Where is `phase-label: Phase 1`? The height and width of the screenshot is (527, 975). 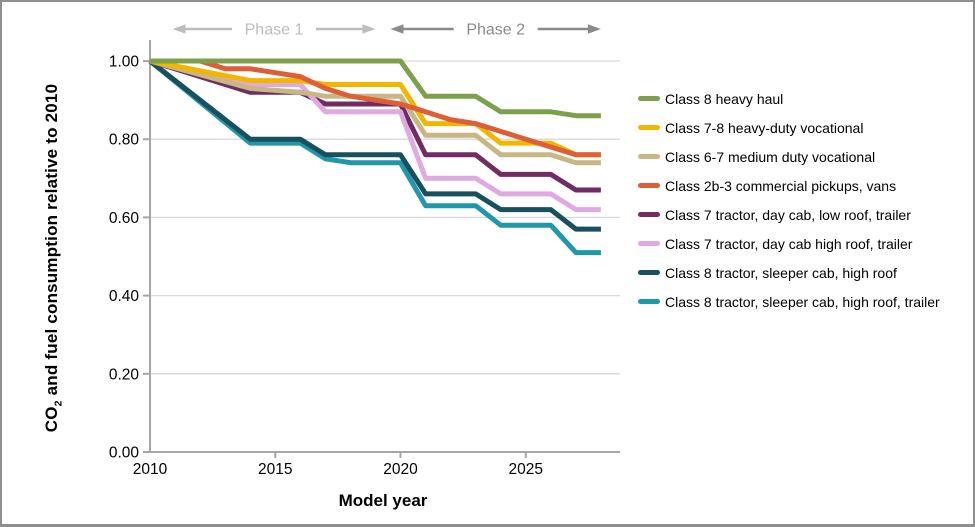 phase-label: Phase 1 is located at coordinates (274, 30).